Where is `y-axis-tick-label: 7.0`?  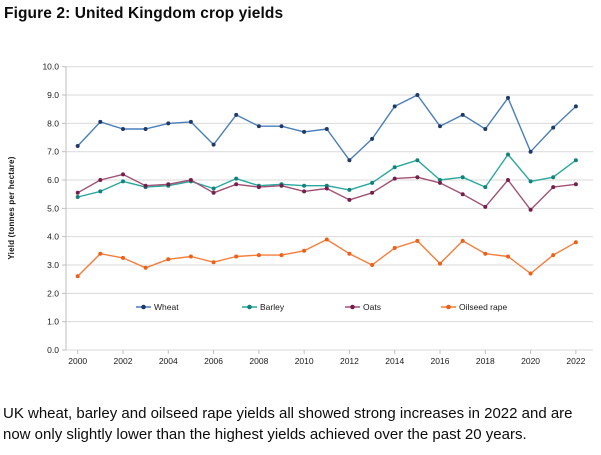
y-axis-tick-label: 7.0 is located at coordinates (53, 152).